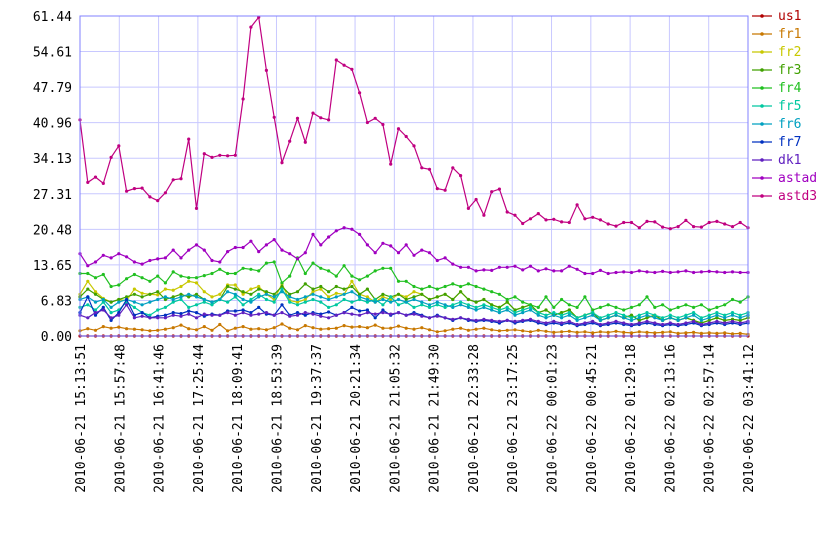 The height and width of the screenshot is (560, 840). I want to click on x-tick-label: 2010-06-22 03:41:12, so click(749, 418).